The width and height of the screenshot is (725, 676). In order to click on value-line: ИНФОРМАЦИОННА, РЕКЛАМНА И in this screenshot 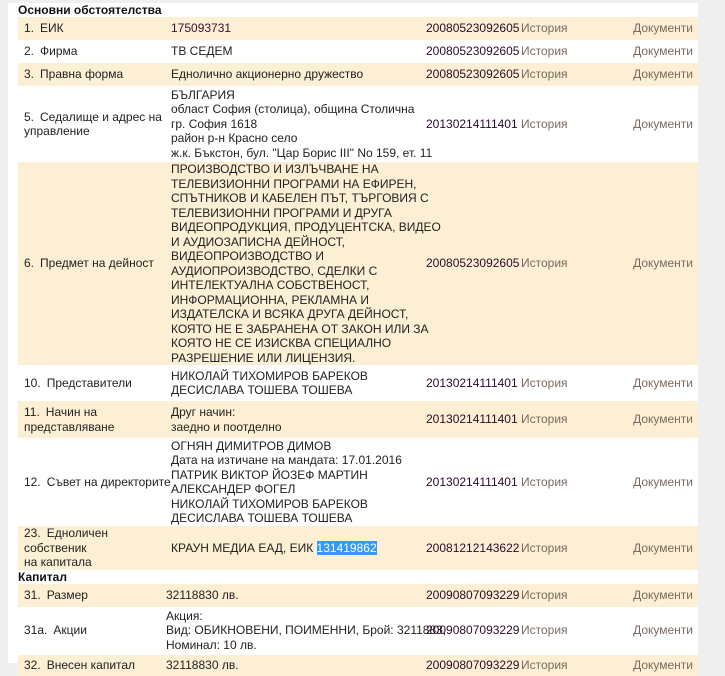, I will do `click(270, 299)`.